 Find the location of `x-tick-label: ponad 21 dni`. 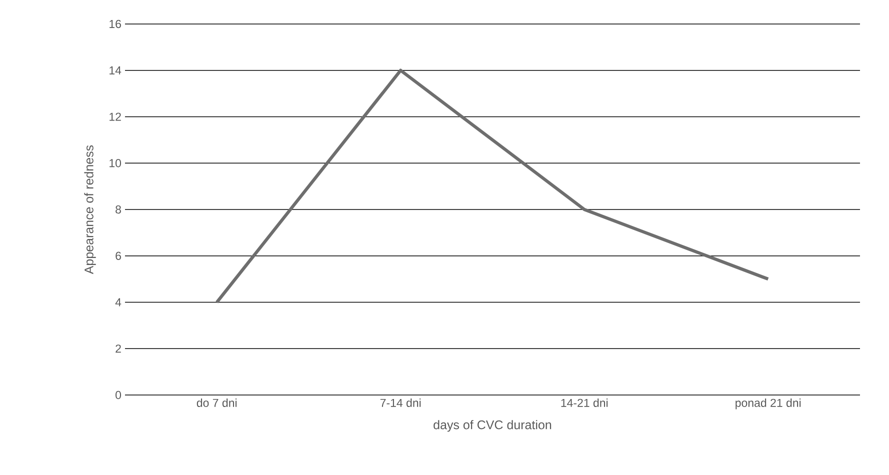

x-tick-label: ponad 21 dni is located at coordinates (768, 404).